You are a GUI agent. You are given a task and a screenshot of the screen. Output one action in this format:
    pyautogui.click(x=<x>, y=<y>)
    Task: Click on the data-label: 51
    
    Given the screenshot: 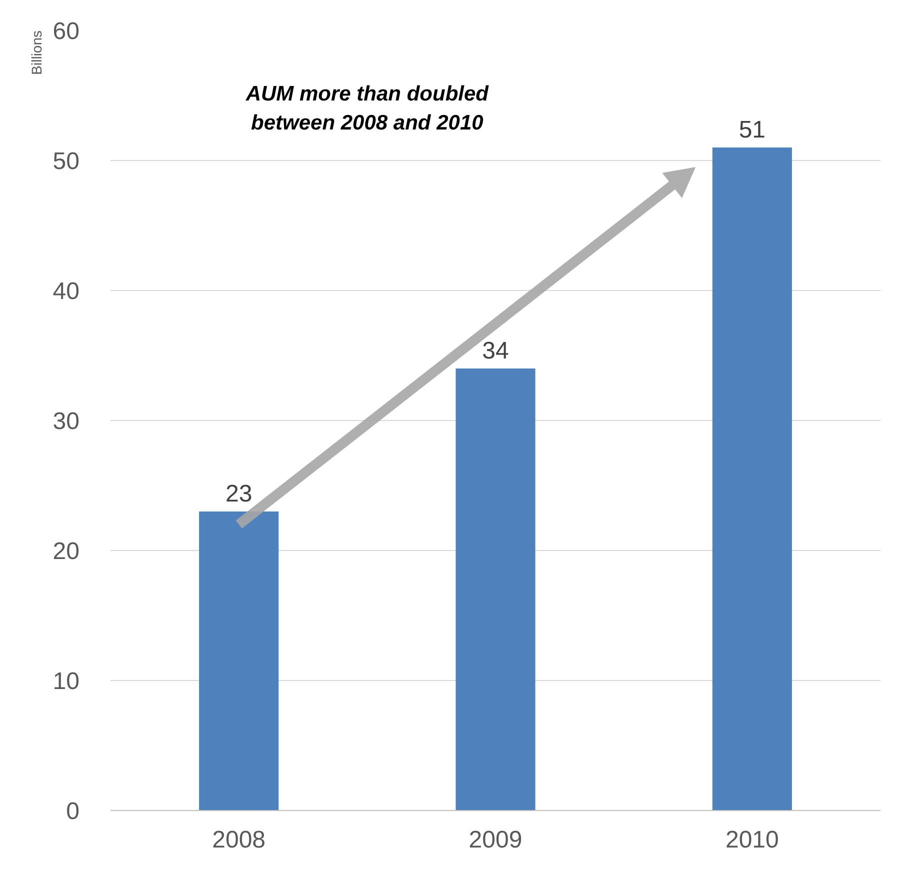 What is the action you would take?
    pyautogui.click(x=752, y=130)
    